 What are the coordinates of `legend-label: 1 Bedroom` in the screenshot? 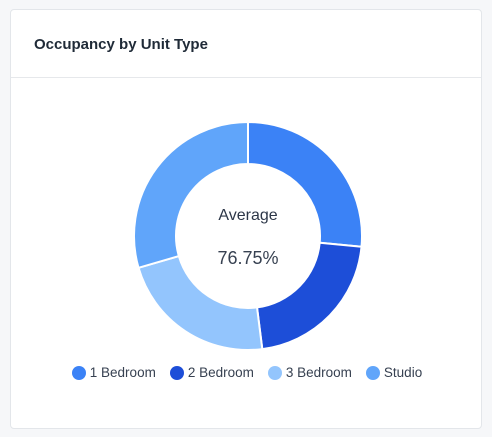 It's located at (122, 372).